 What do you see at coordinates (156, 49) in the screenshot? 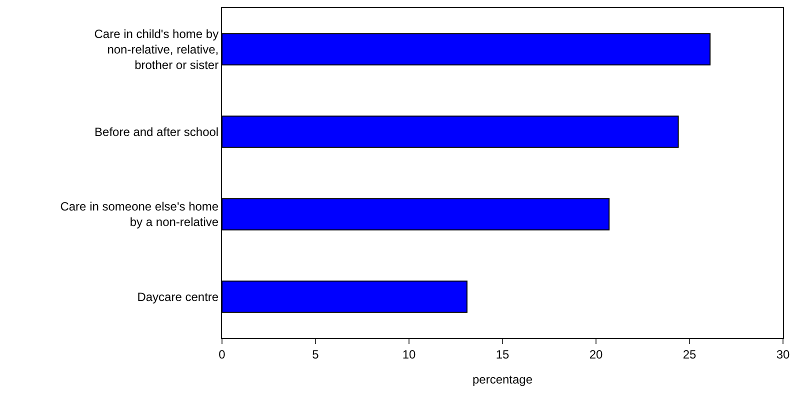
I see `y-tick-label: Care in child's home by non-relative, relative, brother or sister` at bounding box center [156, 49].